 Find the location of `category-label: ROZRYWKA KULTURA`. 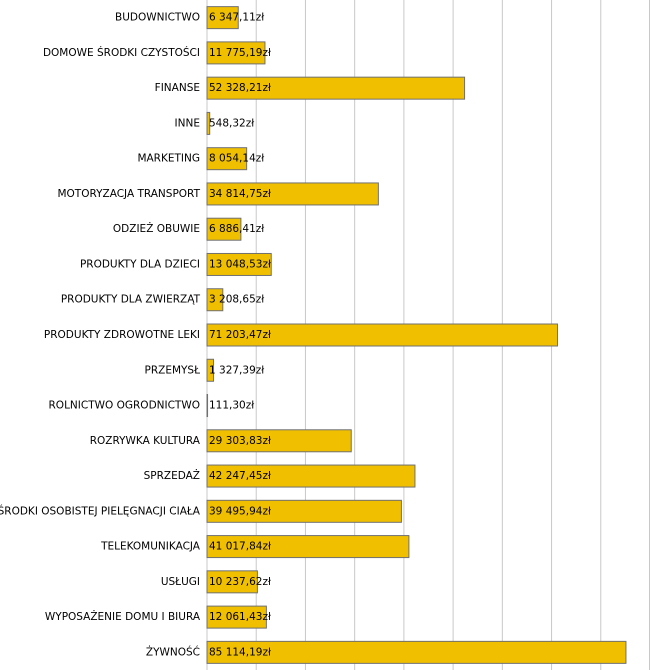

category-label: ROZRYWKA KULTURA is located at coordinates (145, 441).